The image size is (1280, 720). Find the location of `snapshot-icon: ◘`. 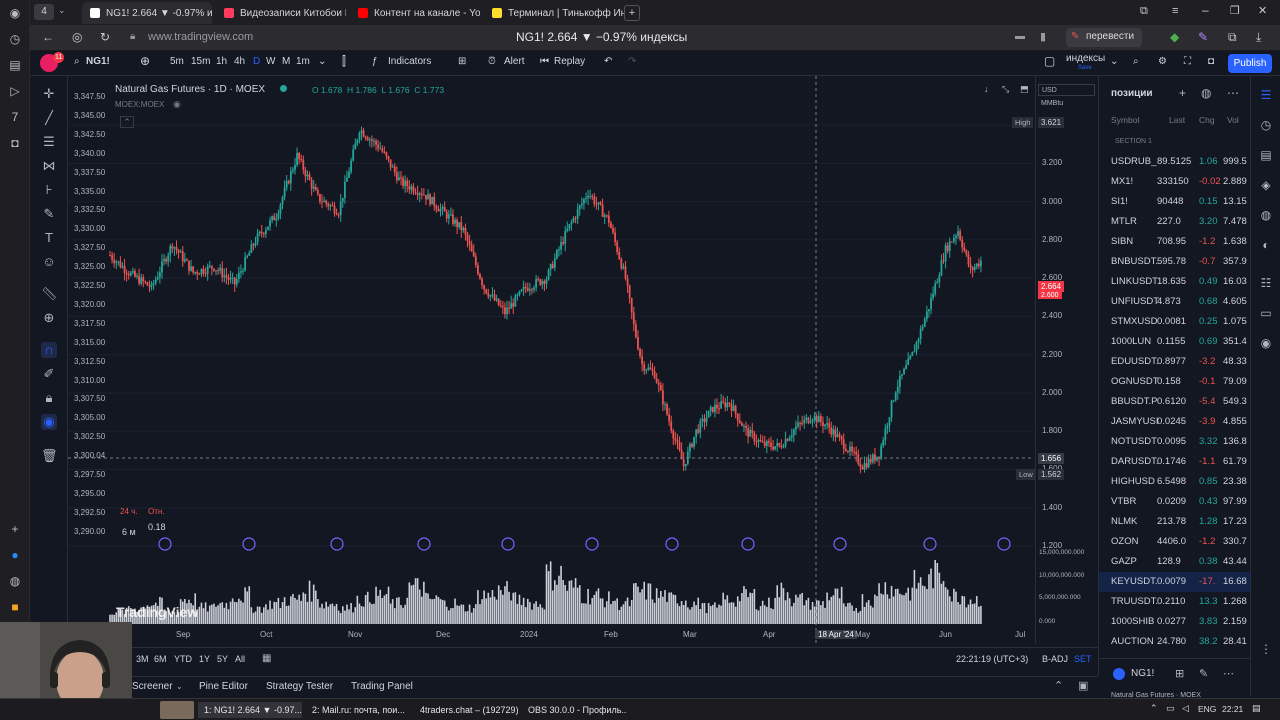

snapshot-icon: ◘ is located at coordinates (1211, 61).